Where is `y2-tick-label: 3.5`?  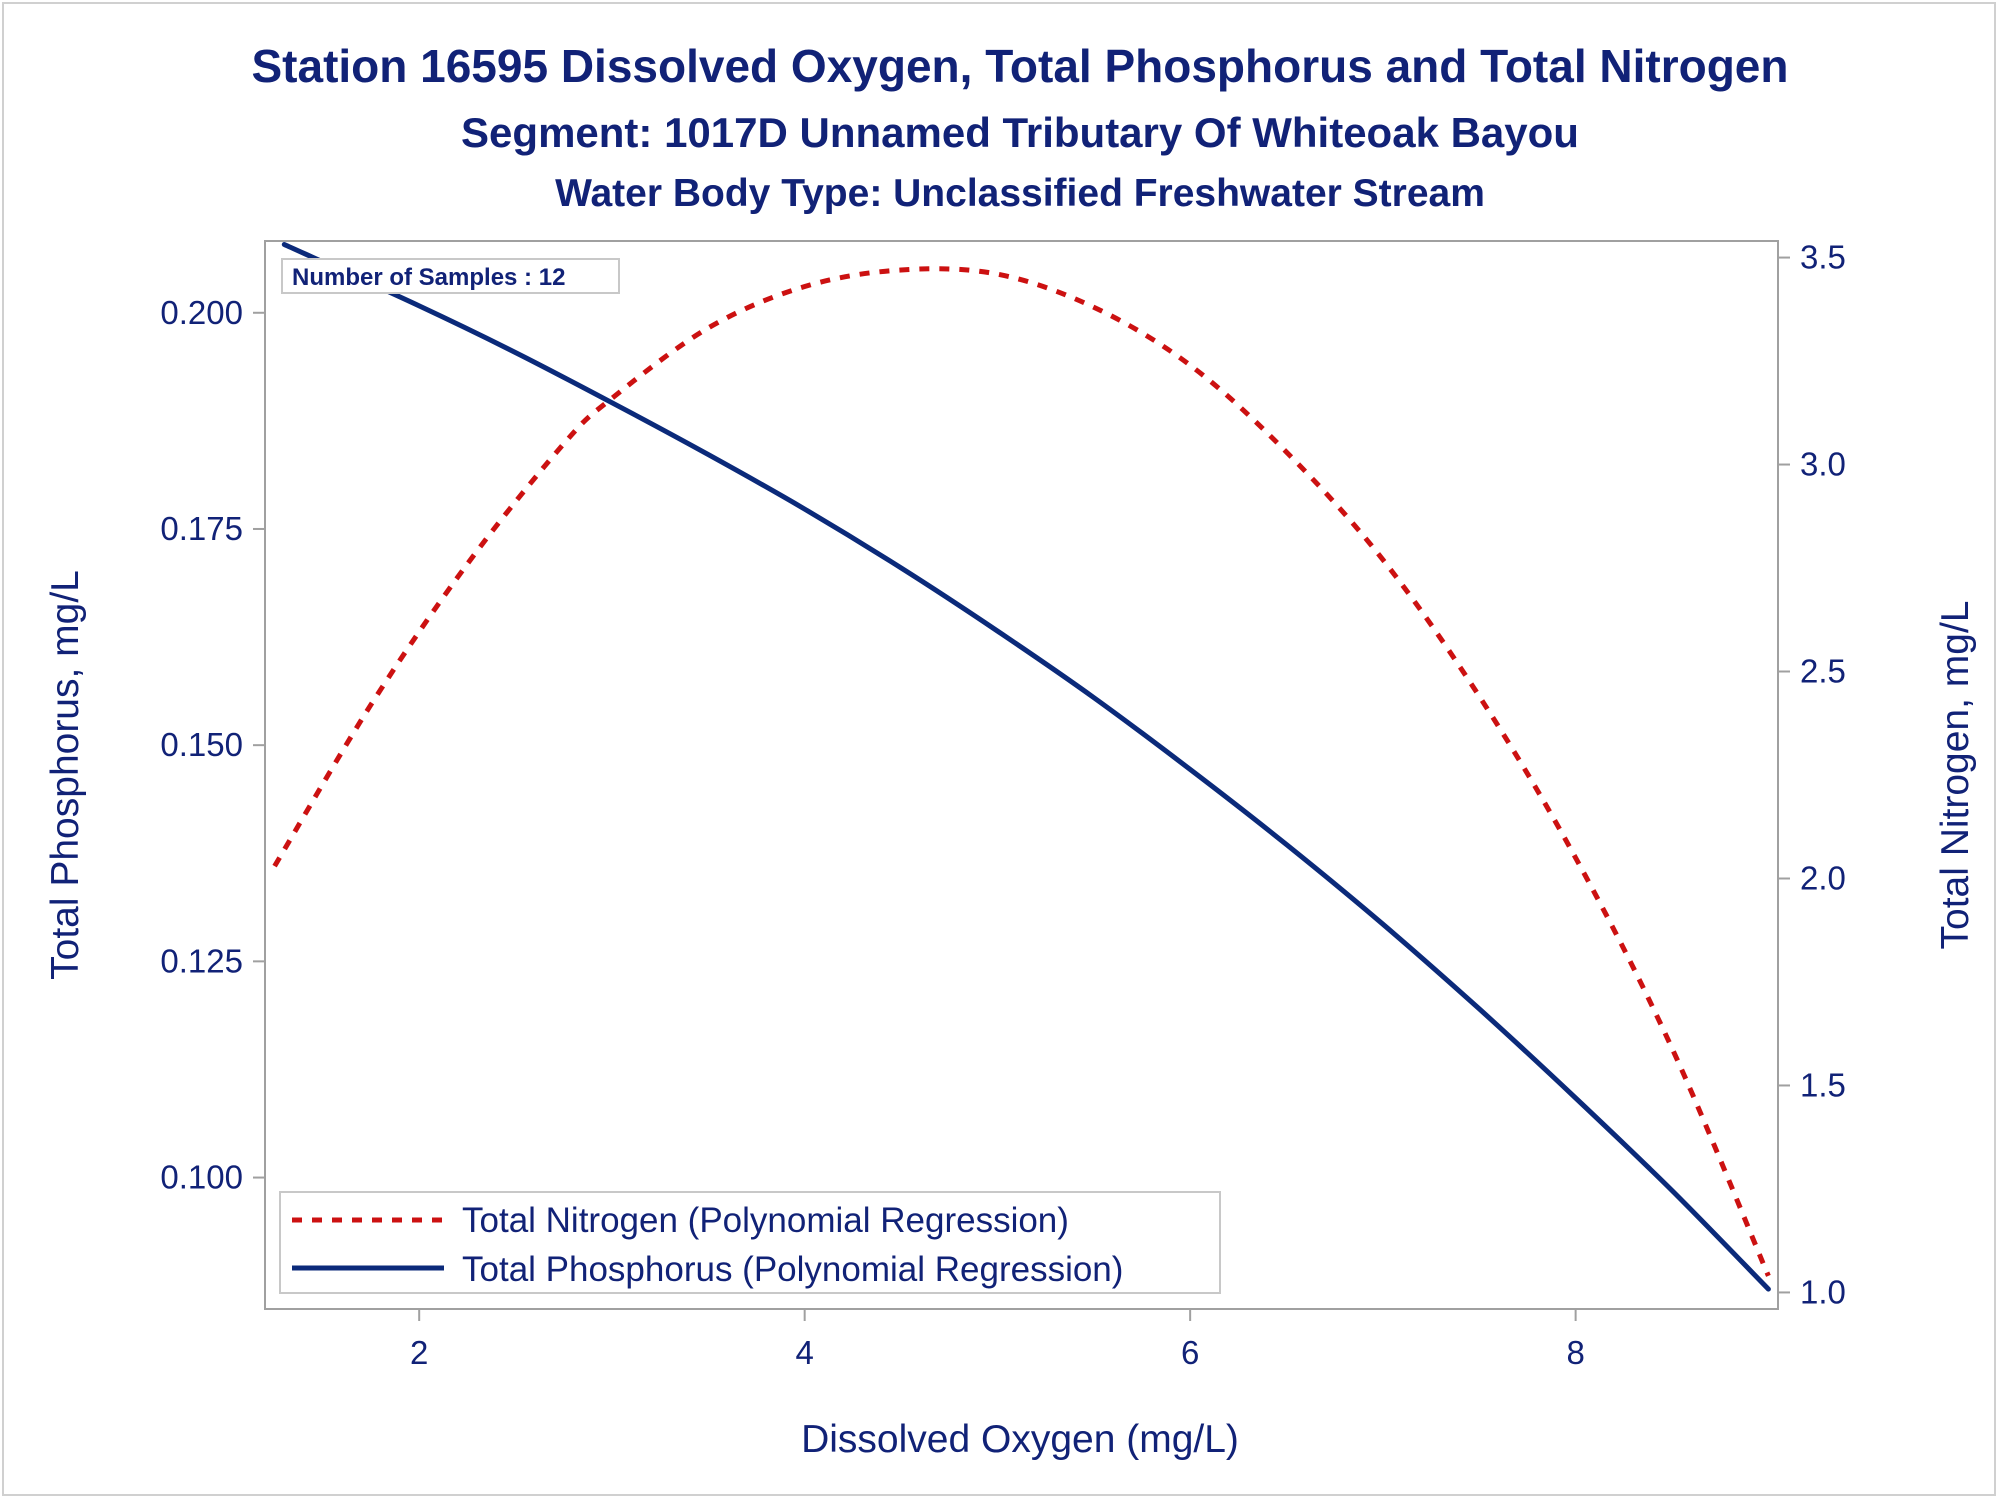
y2-tick-label: 3.5 is located at coordinates (1823, 257).